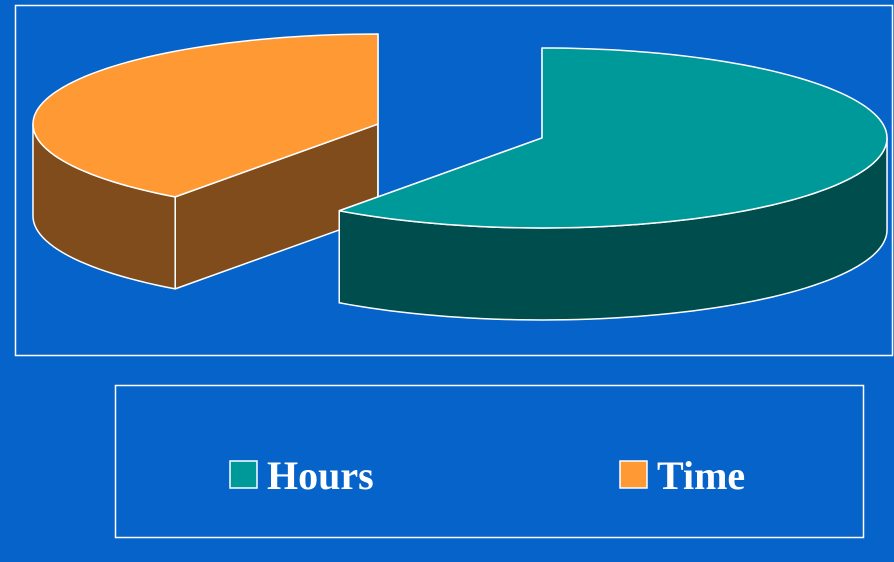  I want to click on legend-label: Hours, so click(320, 475).